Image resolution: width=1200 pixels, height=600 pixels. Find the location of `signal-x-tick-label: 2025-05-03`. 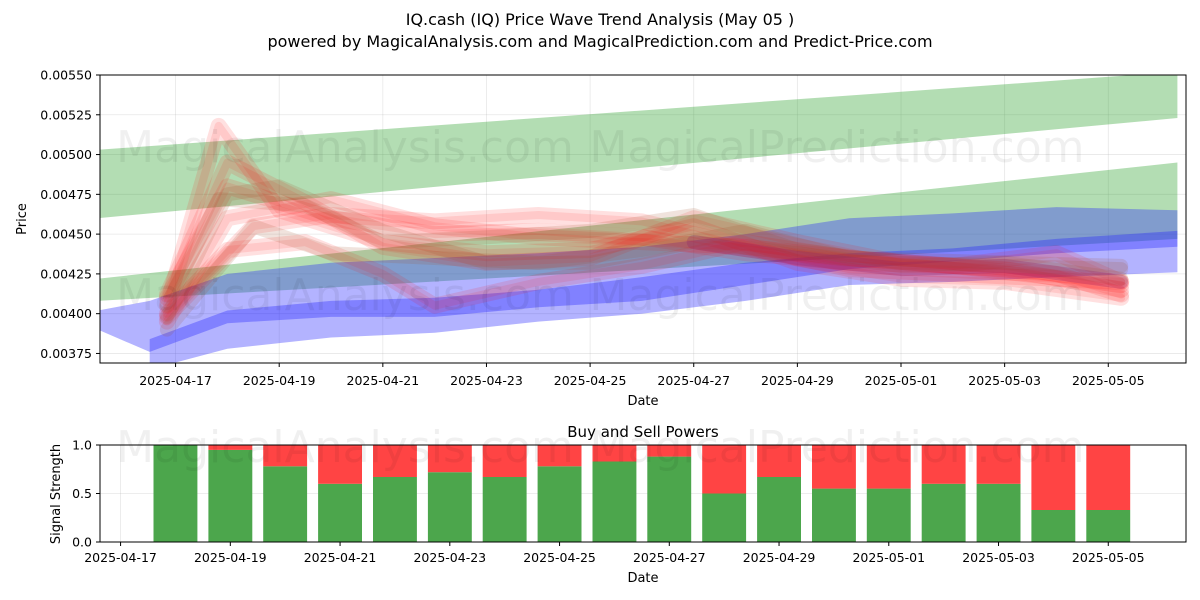

signal-x-tick-label: 2025-05-03 is located at coordinates (998, 557).